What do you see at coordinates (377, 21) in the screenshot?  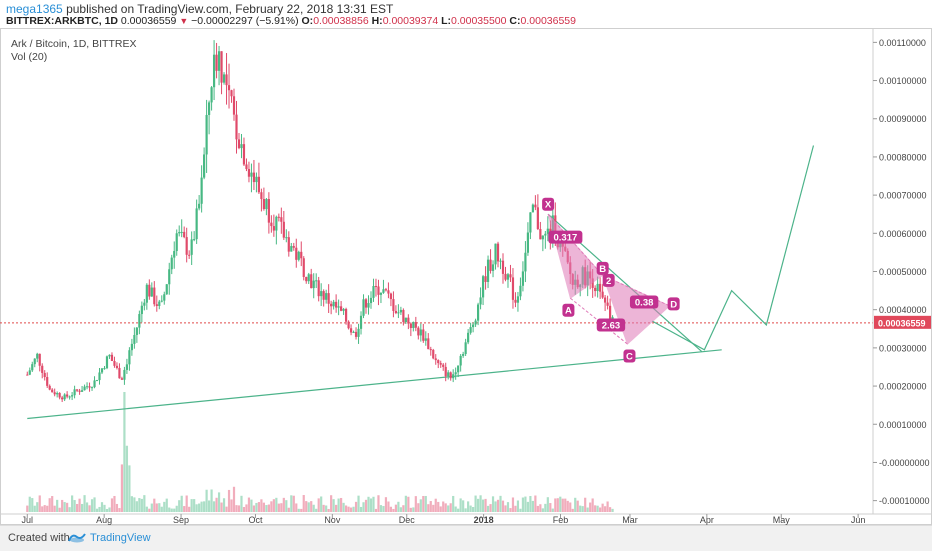 I see `high-label: H:` at bounding box center [377, 21].